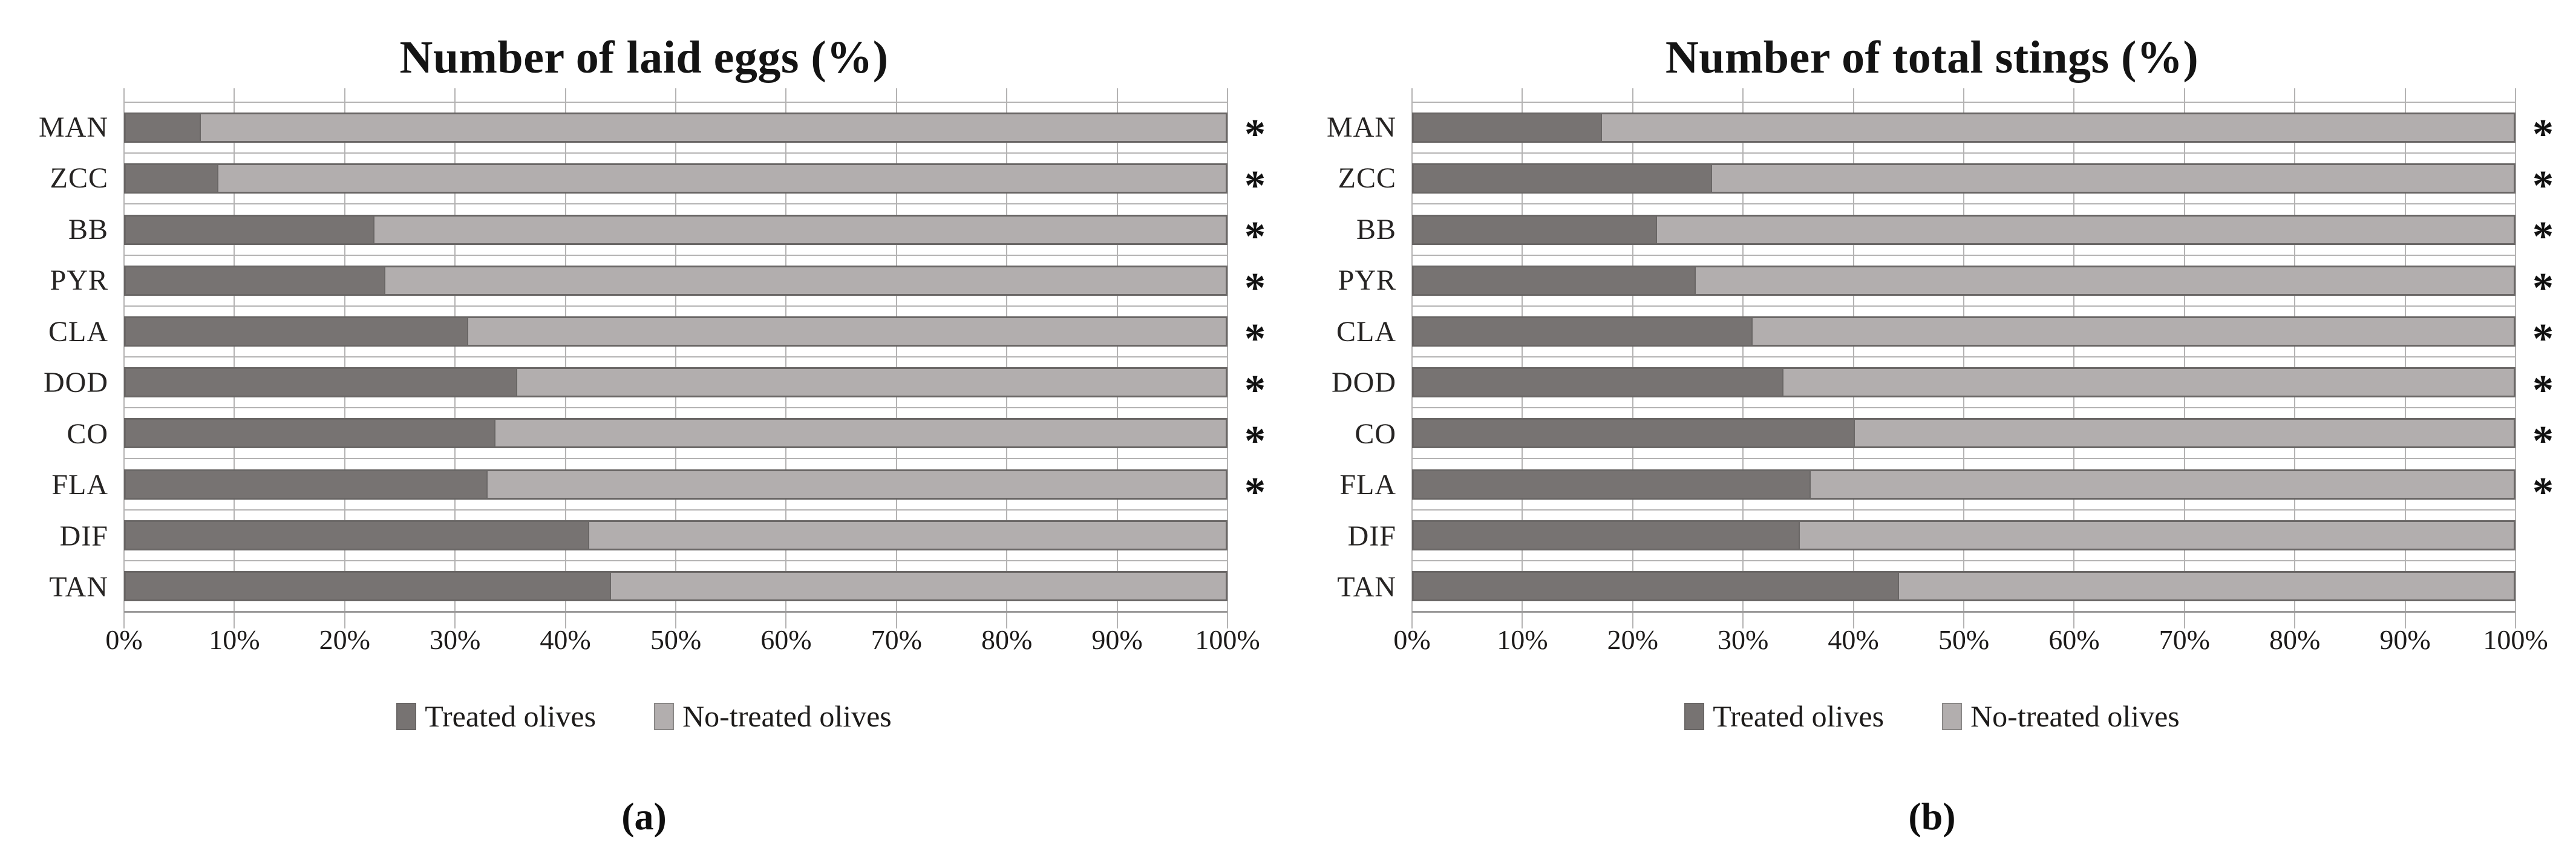  Describe the element at coordinates (644, 816) in the screenshot. I see `panel-label-a: (a)` at that location.